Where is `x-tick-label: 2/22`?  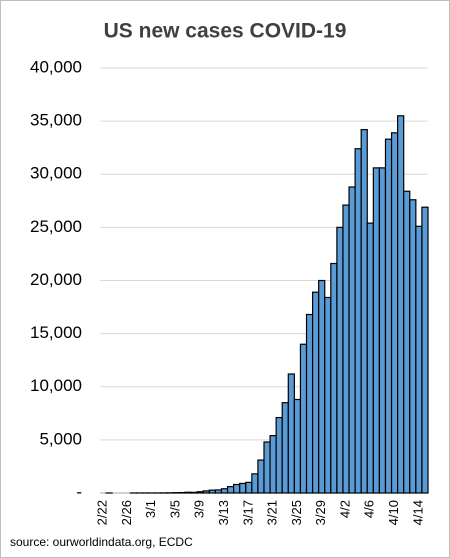 x-tick-label: 2/22 is located at coordinates (101, 512).